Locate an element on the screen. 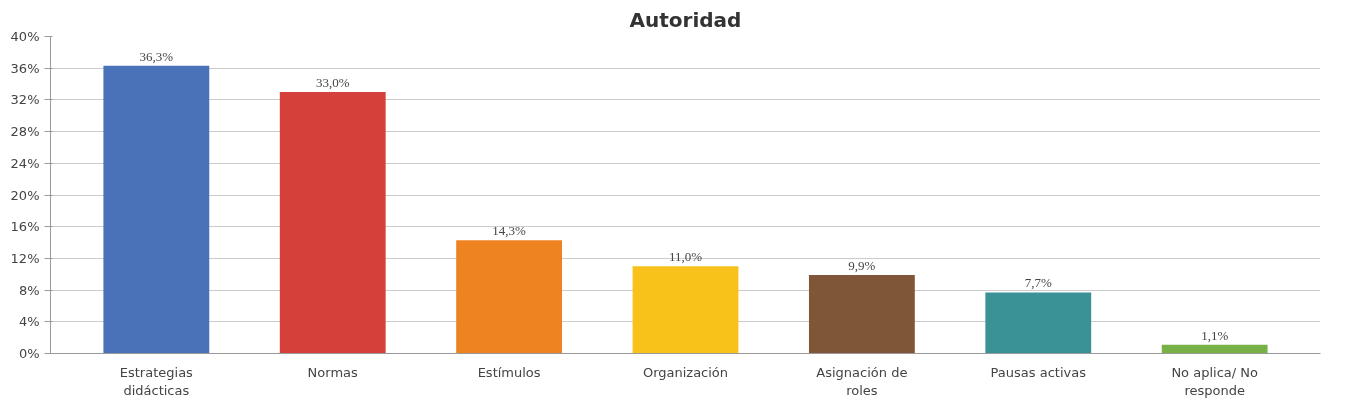 The image size is (1347, 408). y-tick-label: 28% is located at coordinates (25, 132).